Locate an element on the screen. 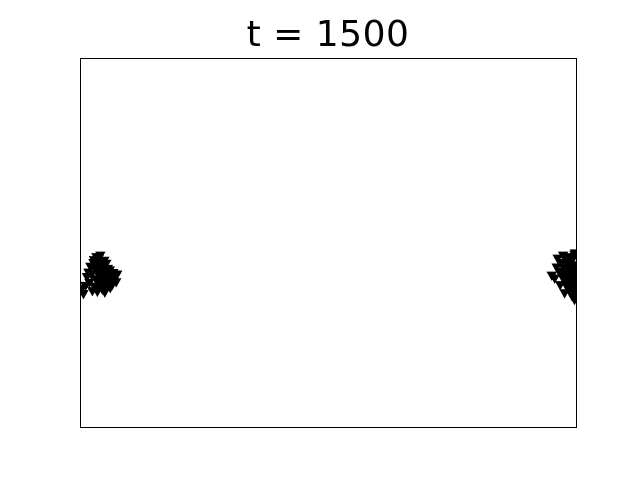  markers-layer is located at coordinates (328, 277).